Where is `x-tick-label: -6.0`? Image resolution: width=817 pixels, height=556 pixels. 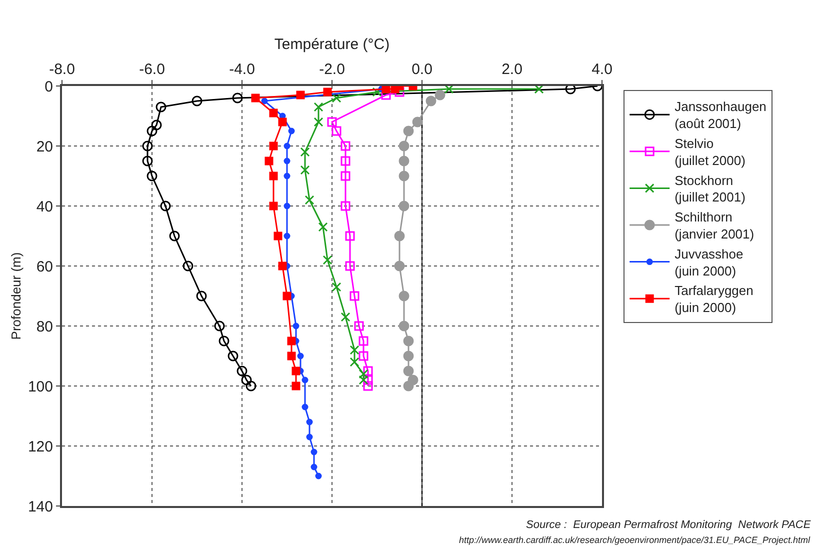 x-tick-label: -6.0 is located at coordinates (152, 69).